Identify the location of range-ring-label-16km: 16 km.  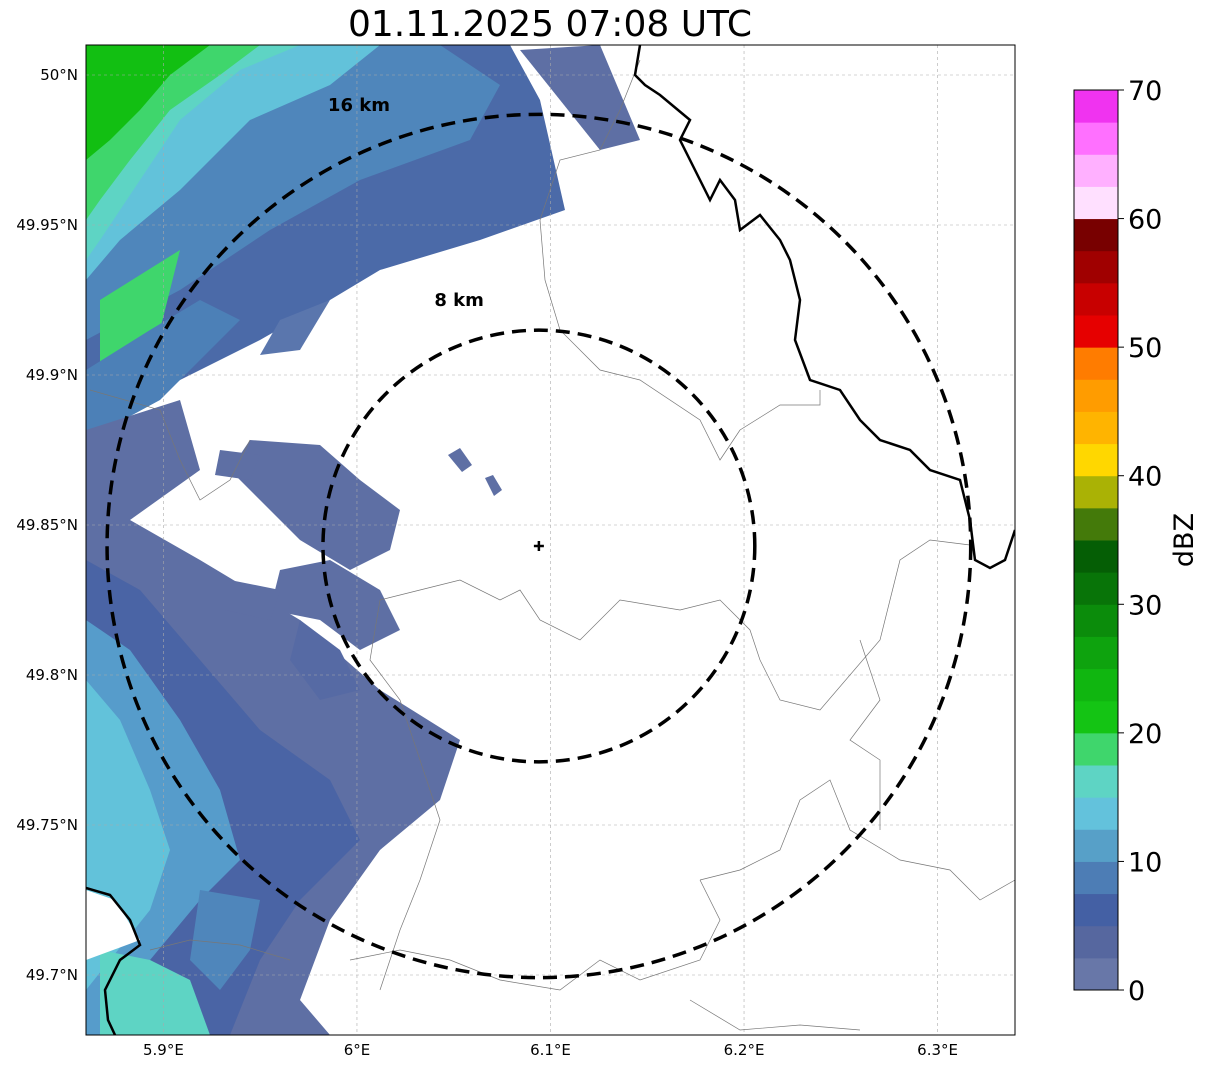
(359, 105).